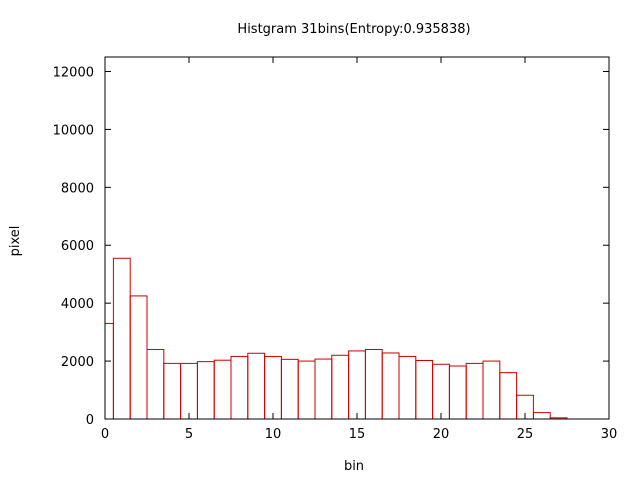  Describe the element at coordinates (441, 434) in the screenshot. I see `x-tick-label: 20` at that location.